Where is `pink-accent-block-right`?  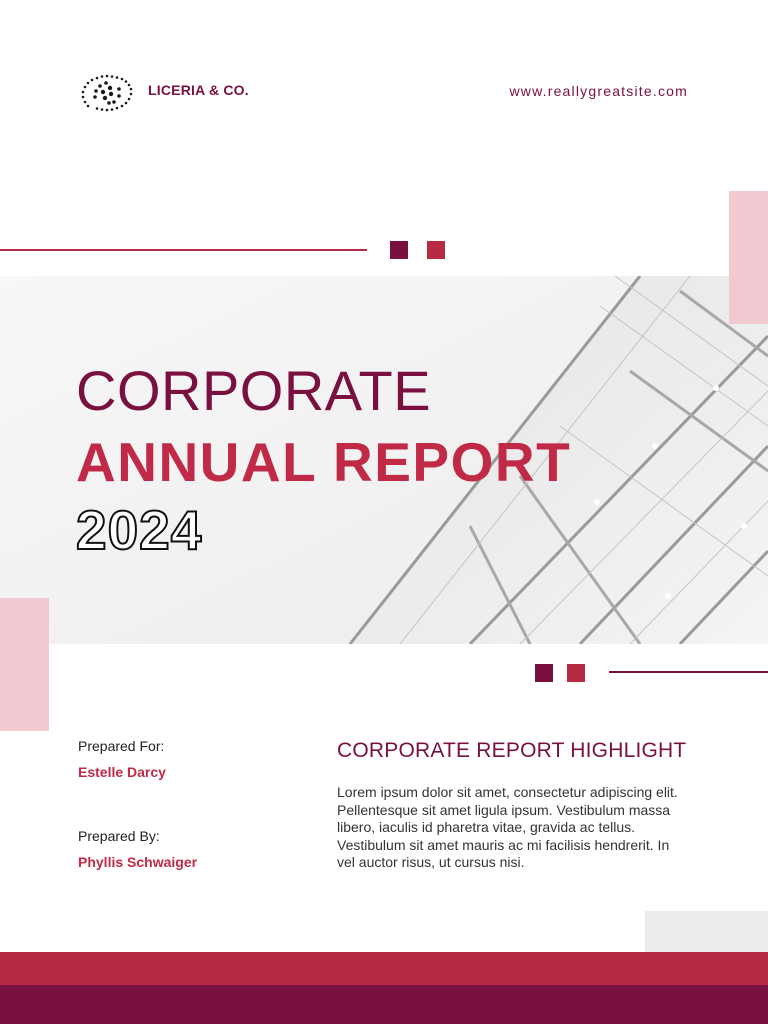
pink-accent-block-right is located at coordinates (748, 257).